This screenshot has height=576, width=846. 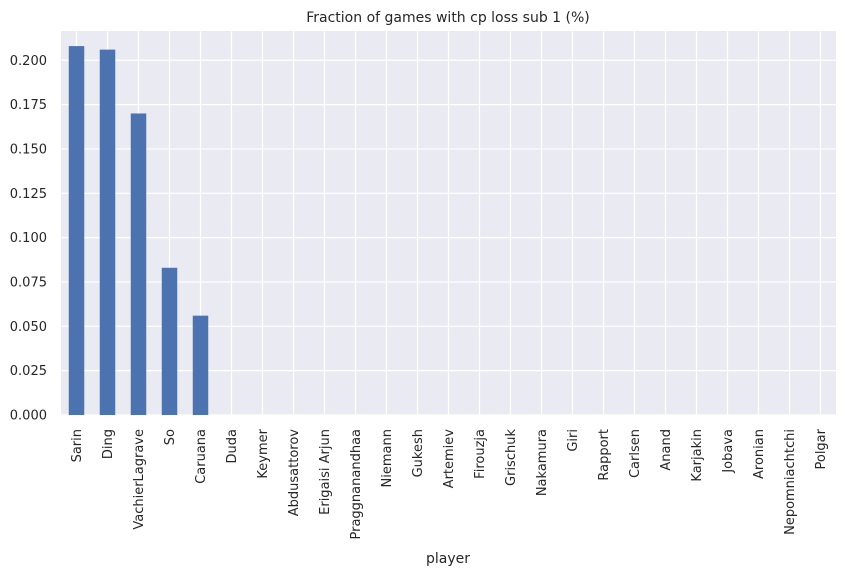 I want to click on chart-title: Fraction of games with cp loss sub 1 (%), so click(x=448, y=18).